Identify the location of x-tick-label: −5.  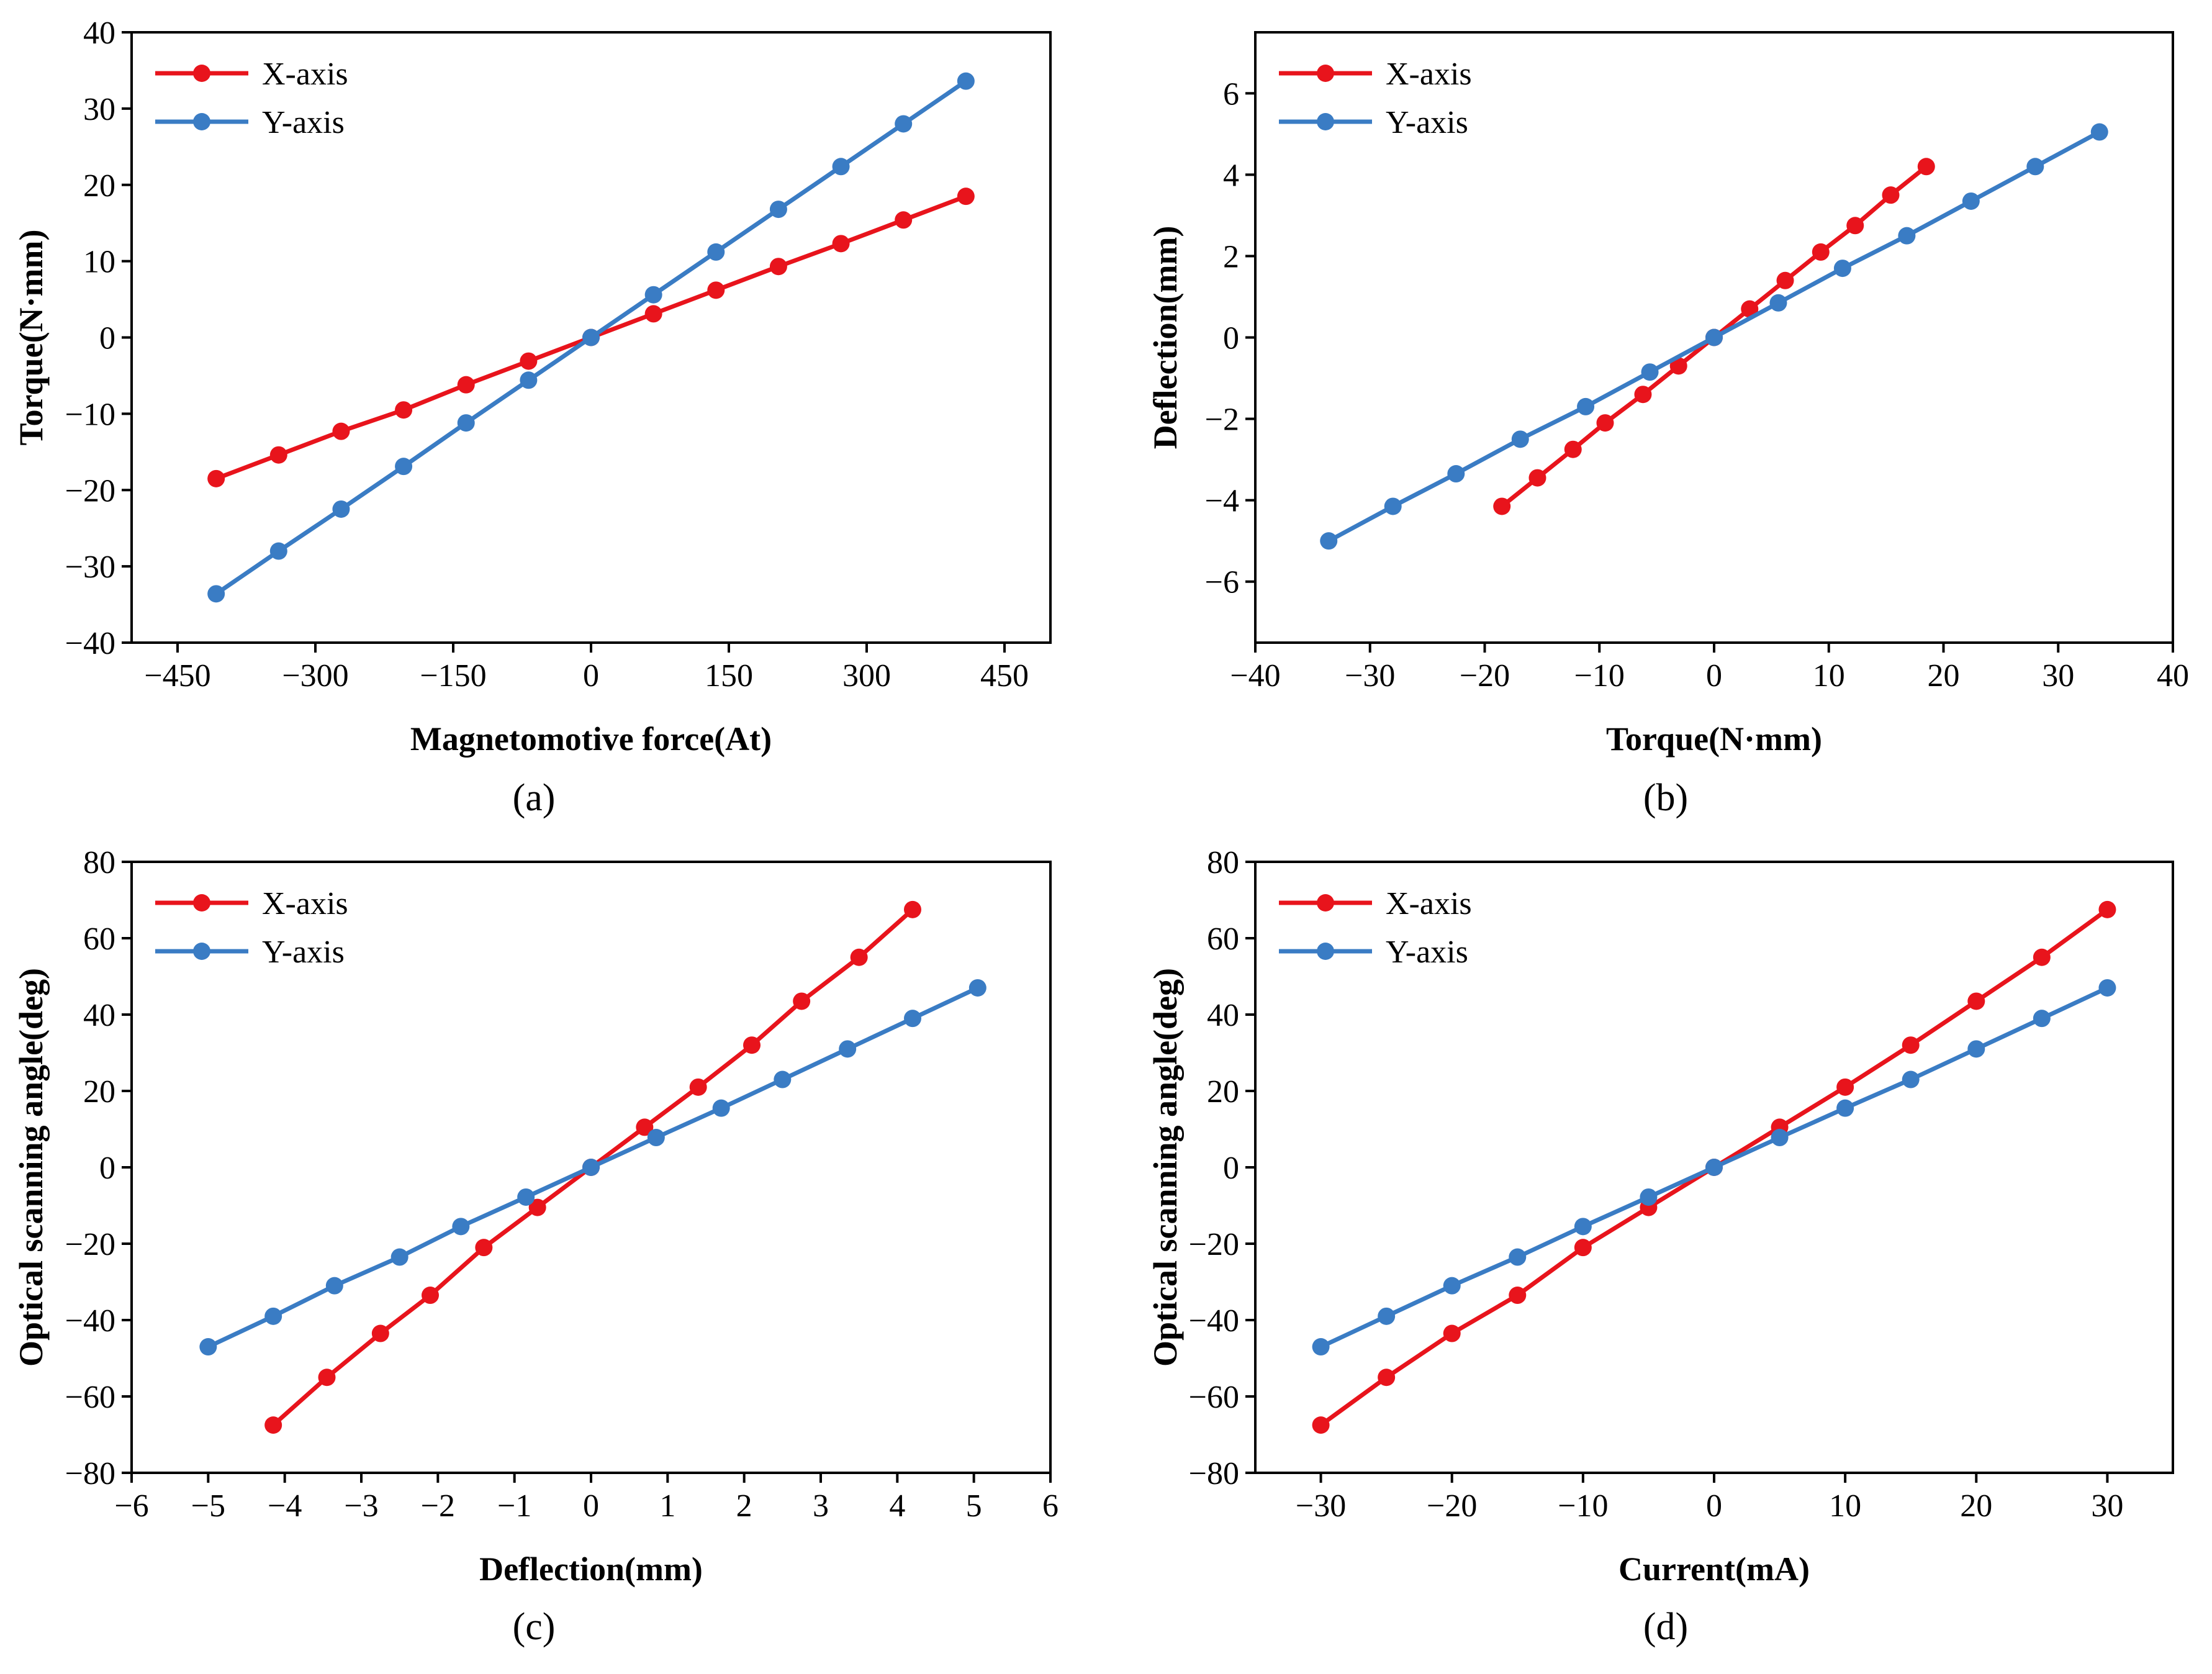
(208, 1506).